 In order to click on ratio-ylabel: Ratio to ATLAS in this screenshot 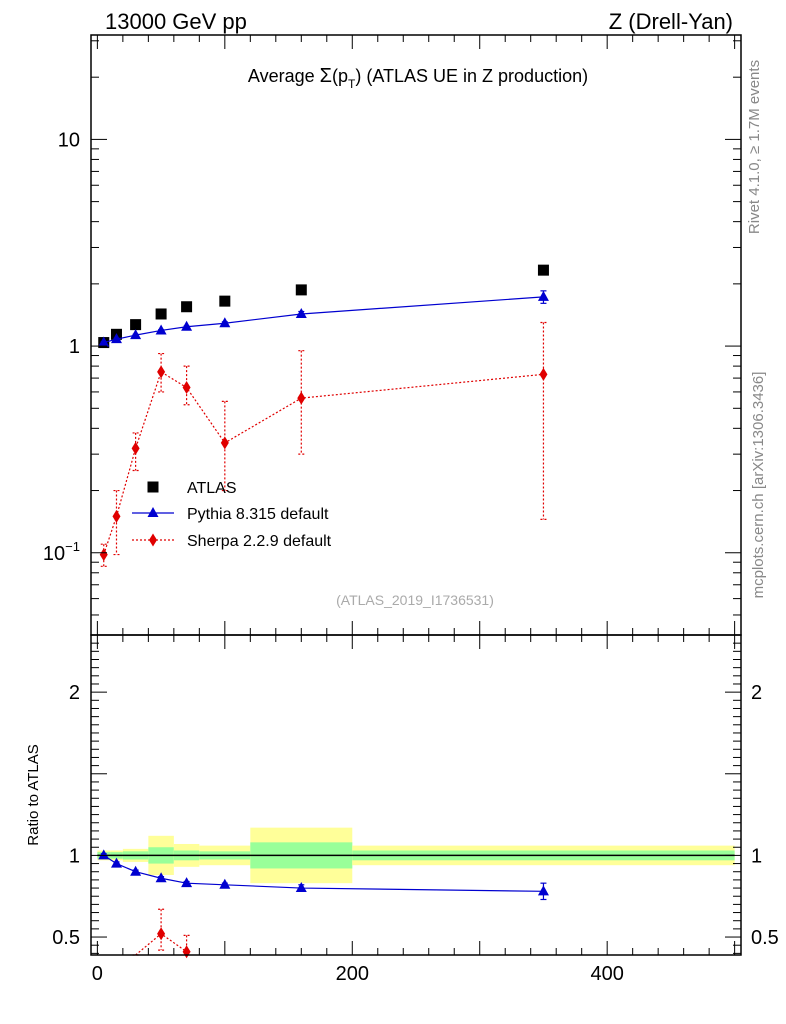, I will do `click(33, 794)`.